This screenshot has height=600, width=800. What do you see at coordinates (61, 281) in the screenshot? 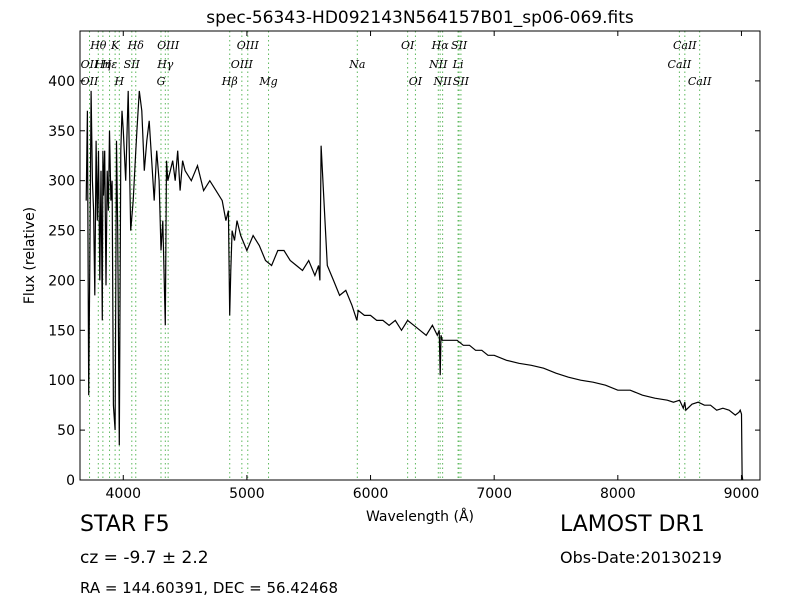
I see `y-tick-label: 200` at bounding box center [61, 281].